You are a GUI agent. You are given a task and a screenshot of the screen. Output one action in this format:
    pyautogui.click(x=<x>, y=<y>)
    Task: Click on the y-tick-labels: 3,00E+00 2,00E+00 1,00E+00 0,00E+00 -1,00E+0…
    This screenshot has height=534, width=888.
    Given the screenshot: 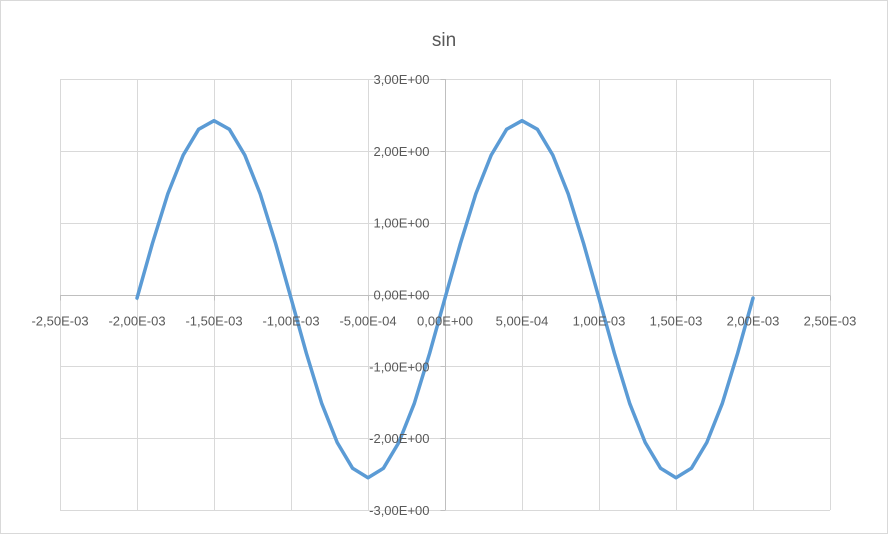 What is the action you would take?
    pyautogui.click(x=399, y=295)
    